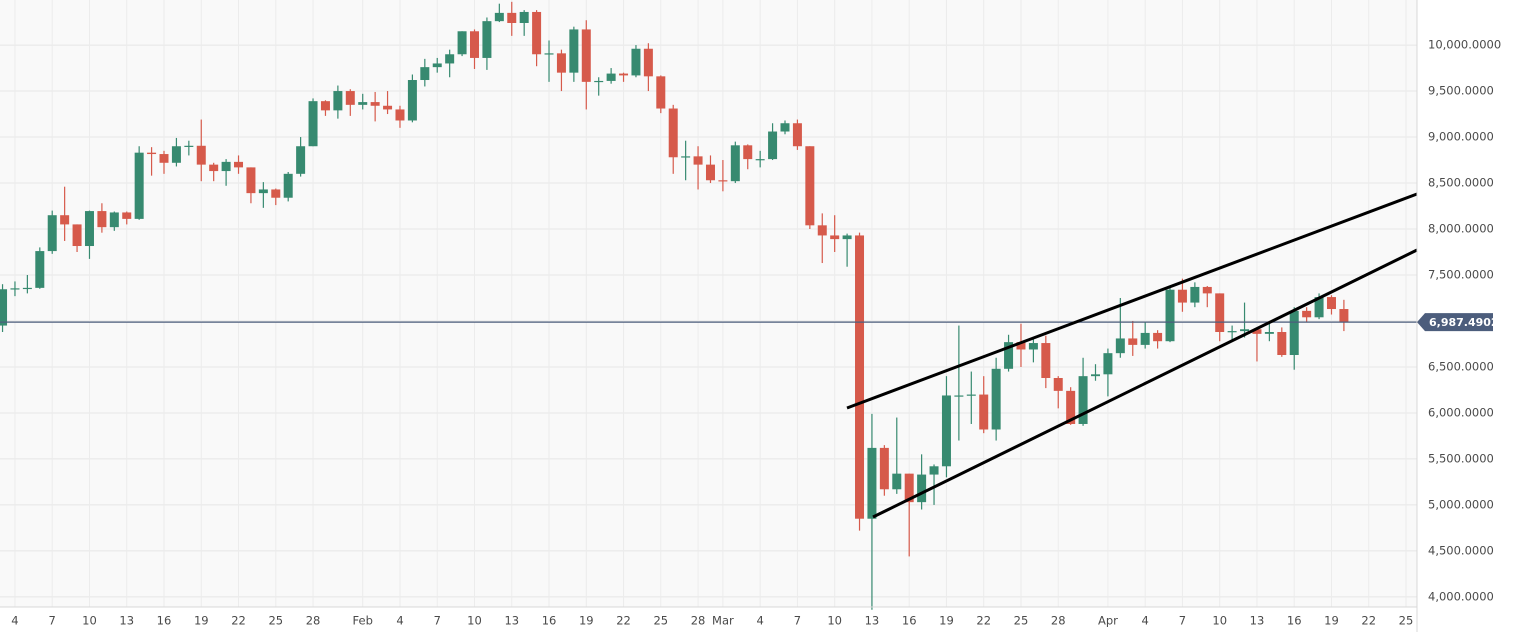  What do you see at coordinates (1461, 596) in the screenshot?
I see `y-tick-label: 4,000.0000` at bounding box center [1461, 596].